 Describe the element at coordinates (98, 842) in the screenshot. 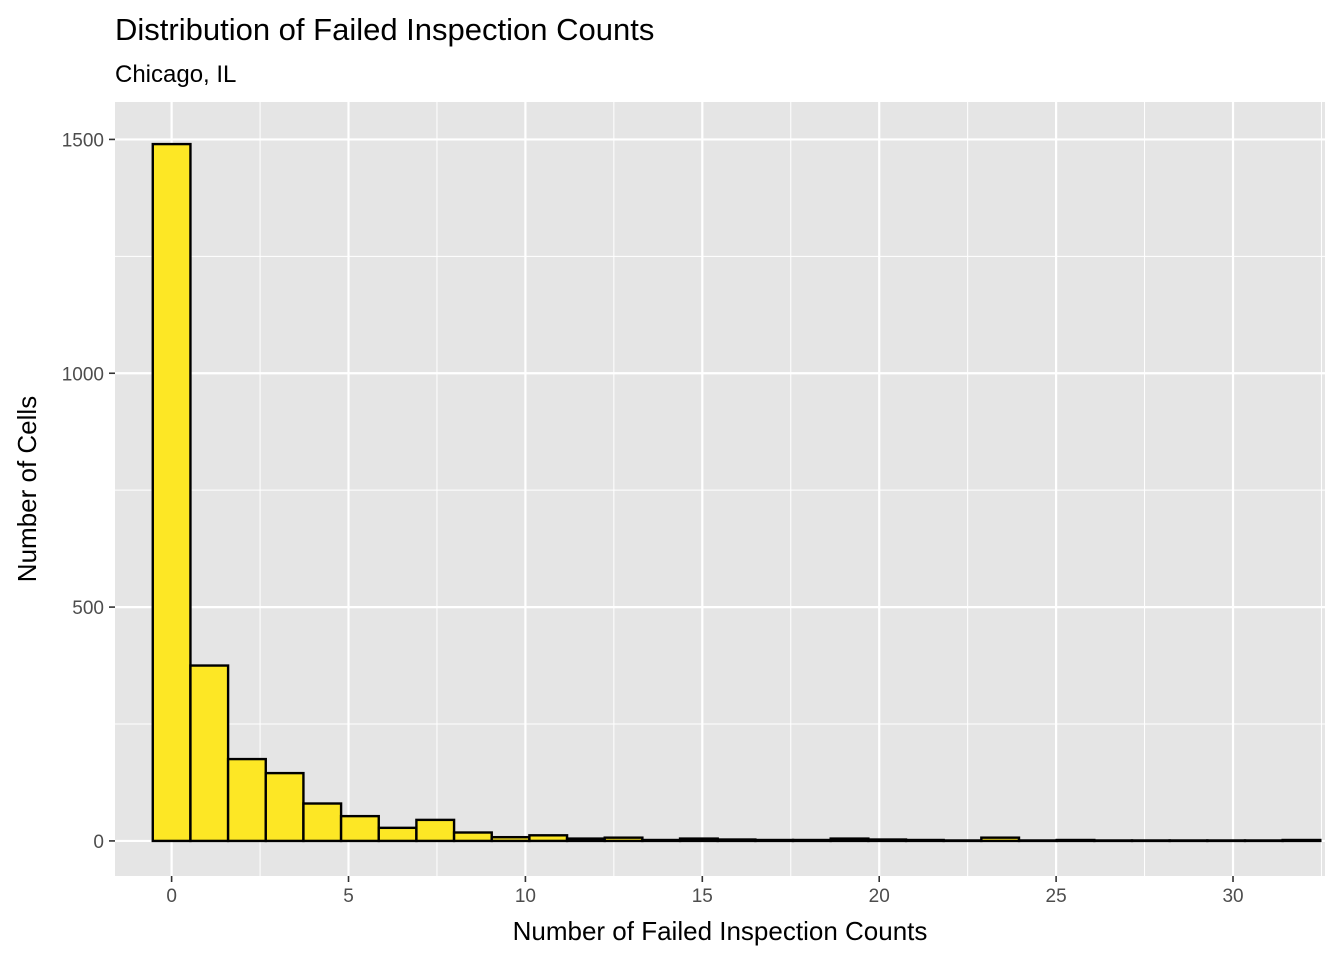

I see `y-tick-label: 0` at that location.